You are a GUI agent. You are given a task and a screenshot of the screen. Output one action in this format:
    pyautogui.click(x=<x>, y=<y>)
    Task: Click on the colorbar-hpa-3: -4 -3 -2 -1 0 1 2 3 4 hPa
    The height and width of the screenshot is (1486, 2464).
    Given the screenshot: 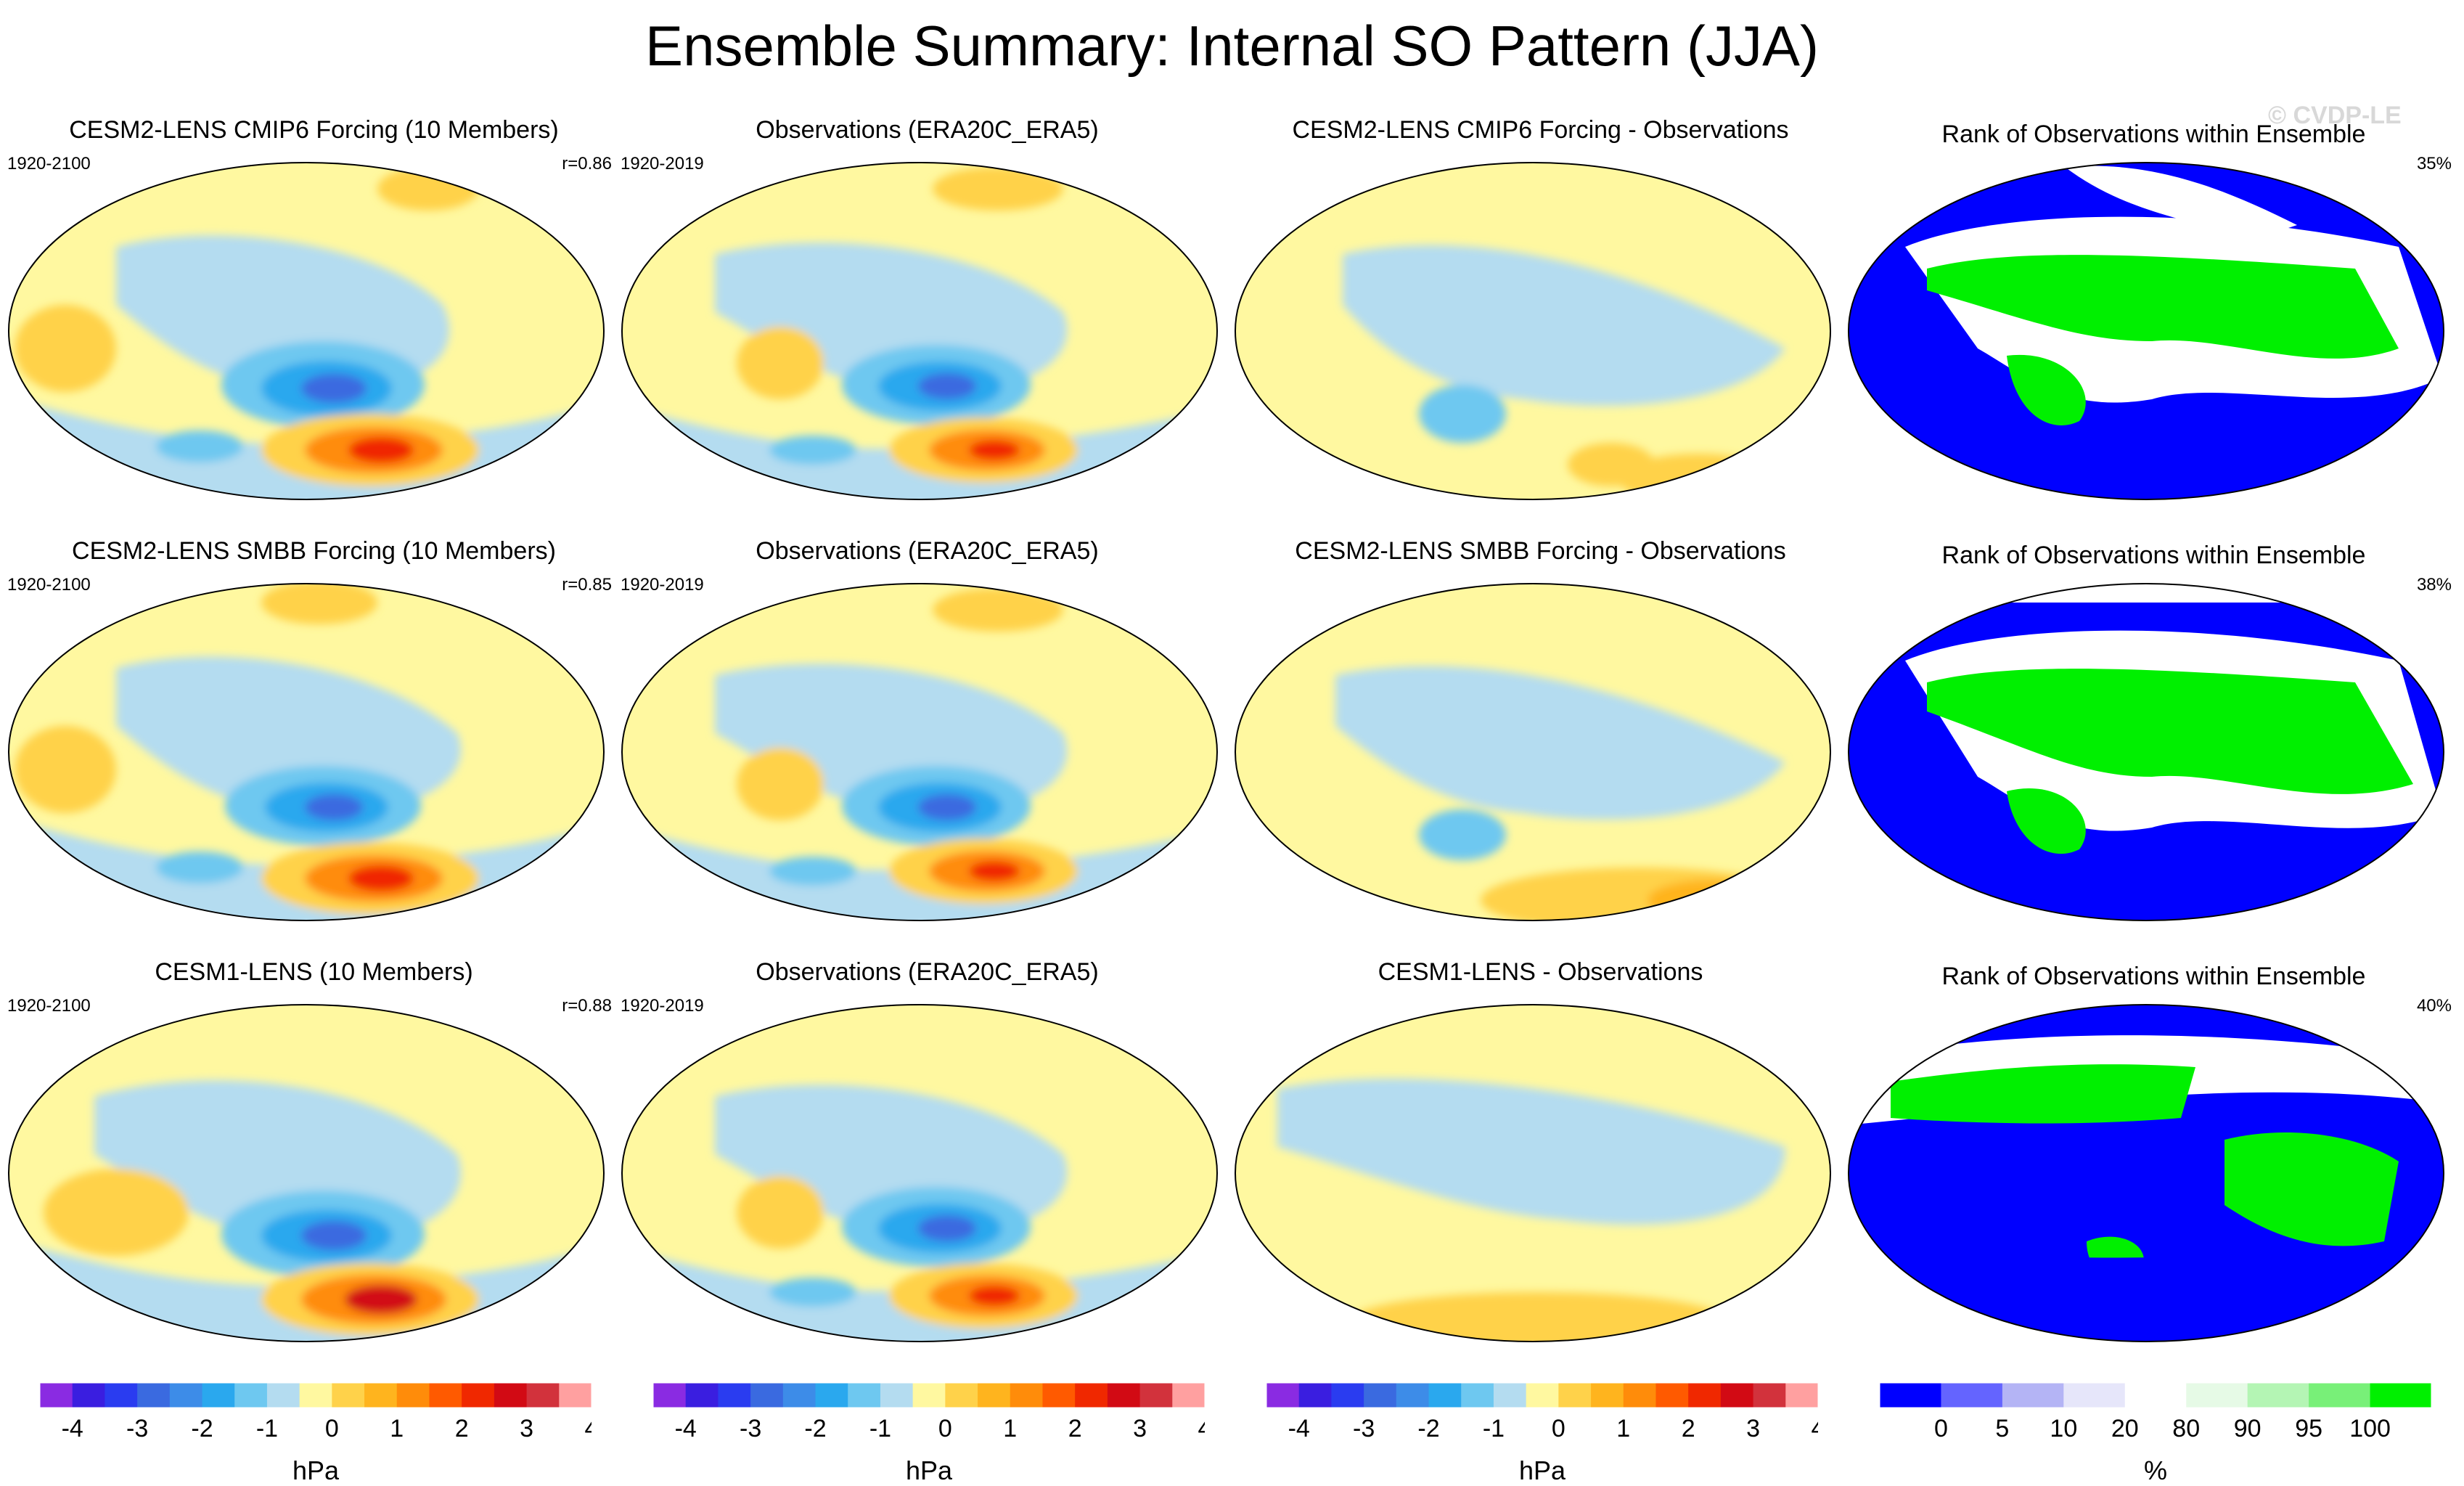 What is the action you would take?
    pyautogui.click(x=1545, y=1434)
    